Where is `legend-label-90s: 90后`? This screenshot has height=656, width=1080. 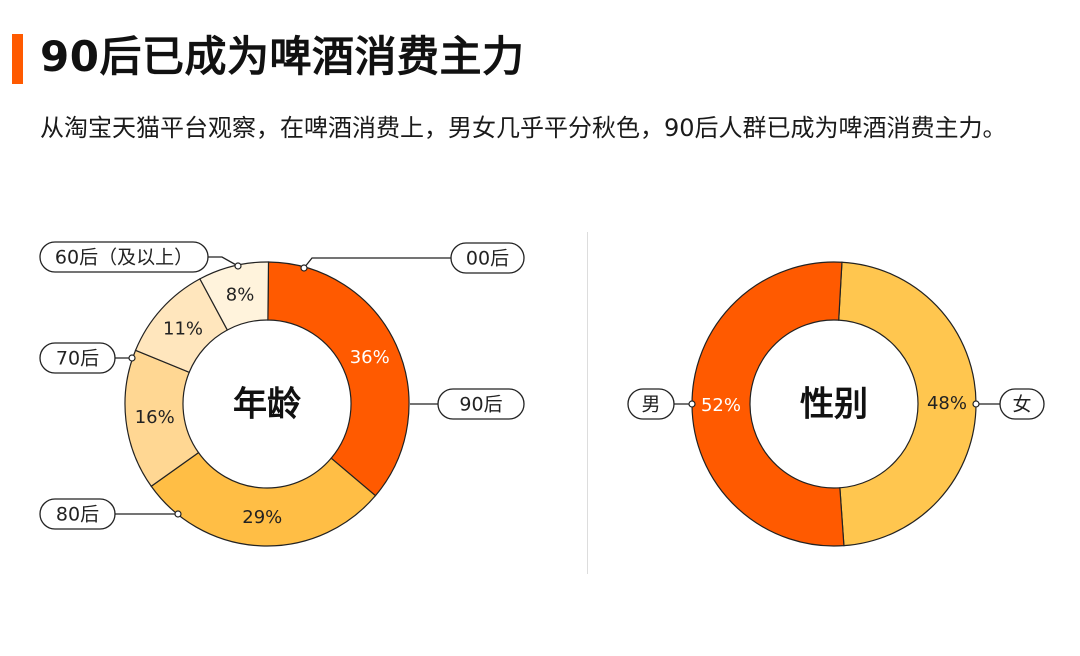
legend-label-90s: 90后 is located at coordinates (480, 405).